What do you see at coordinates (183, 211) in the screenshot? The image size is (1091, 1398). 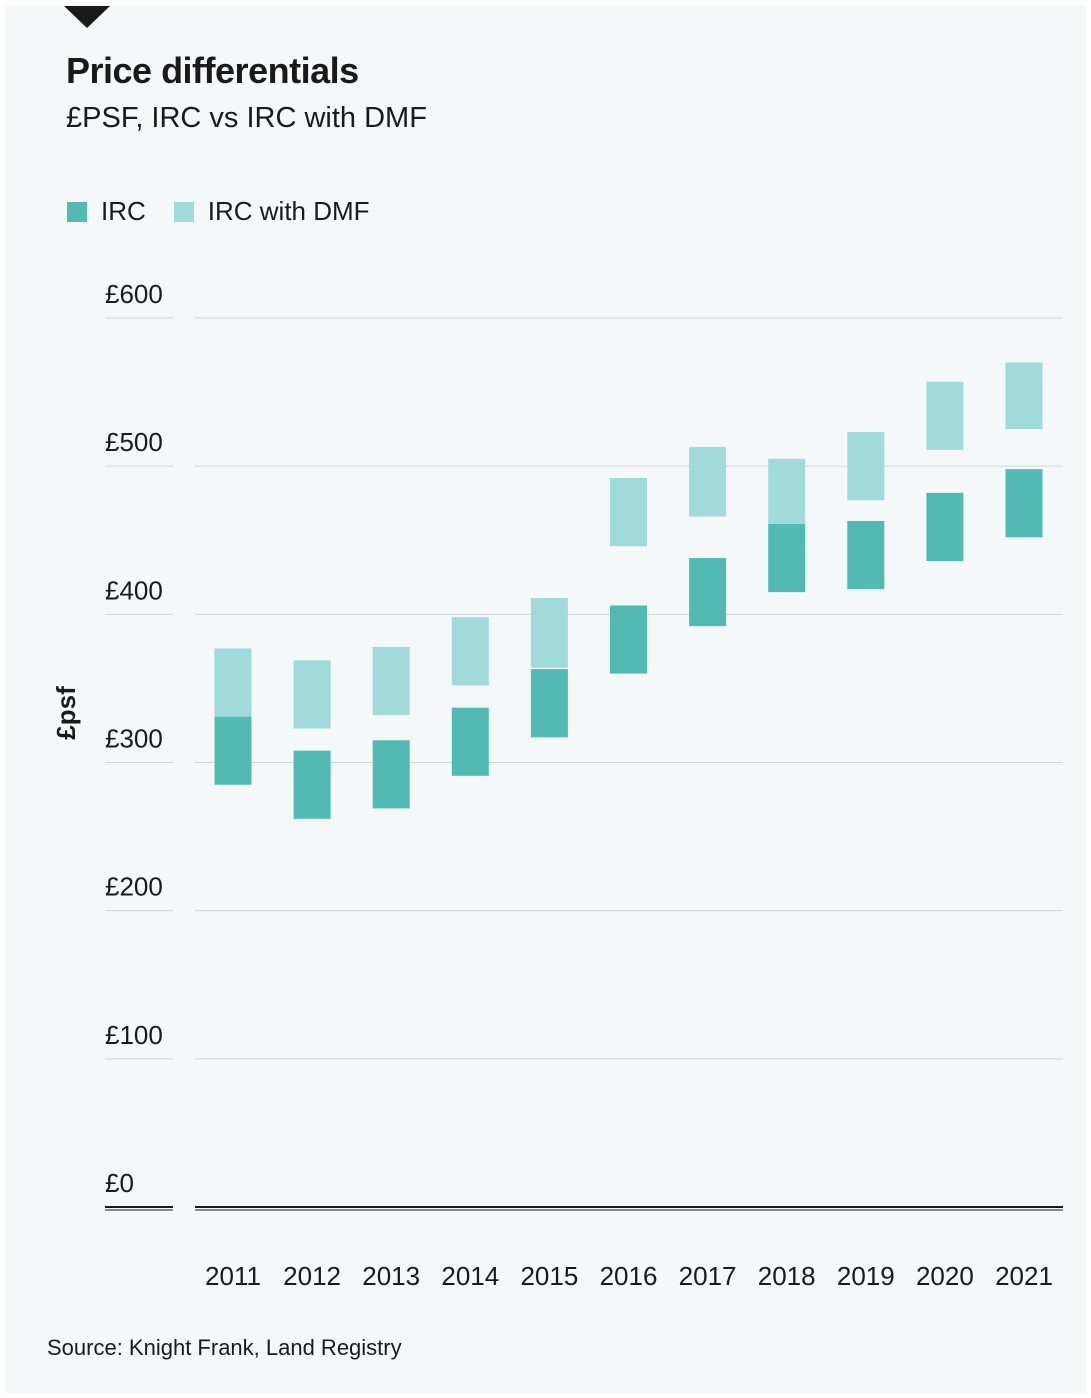 I see `legend-swatch-irc-with-dmf` at bounding box center [183, 211].